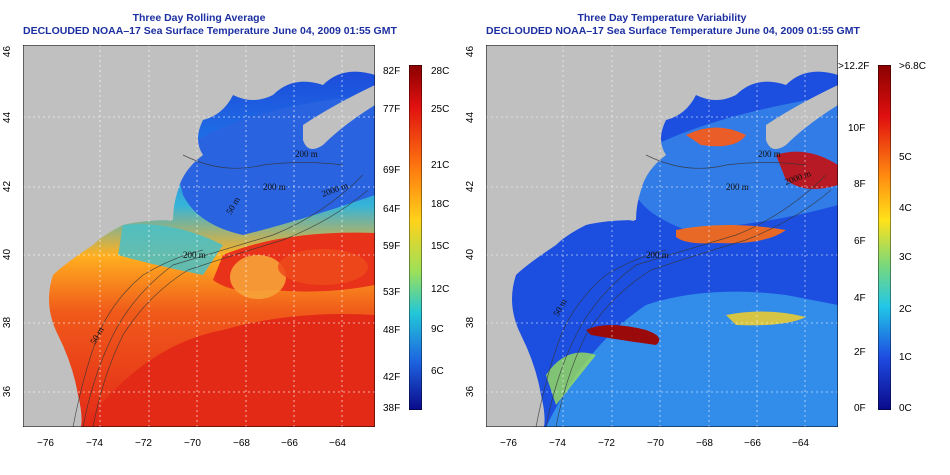 The image size is (950, 475). What do you see at coordinates (337, 443) in the screenshot?
I see `left-lon-64: −64` at bounding box center [337, 443].